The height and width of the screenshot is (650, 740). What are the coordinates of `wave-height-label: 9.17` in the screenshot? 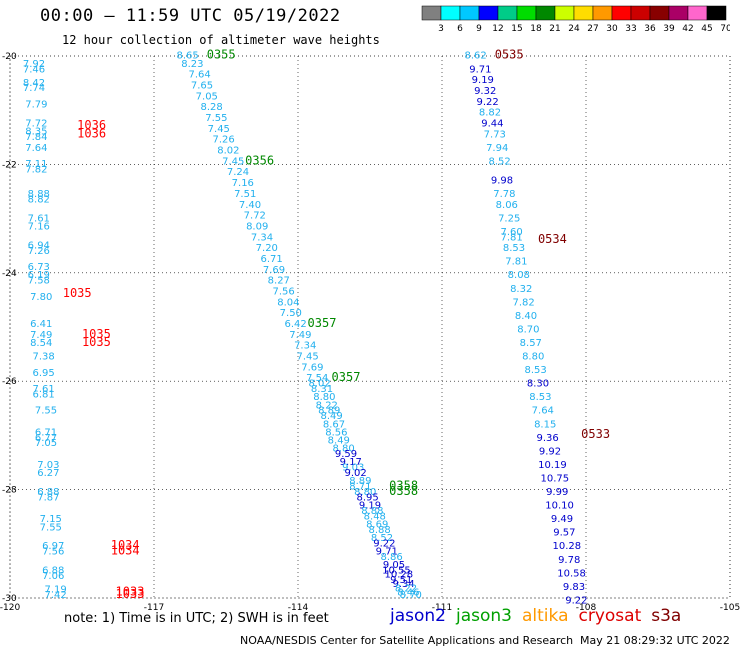 It's located at (351, 462).